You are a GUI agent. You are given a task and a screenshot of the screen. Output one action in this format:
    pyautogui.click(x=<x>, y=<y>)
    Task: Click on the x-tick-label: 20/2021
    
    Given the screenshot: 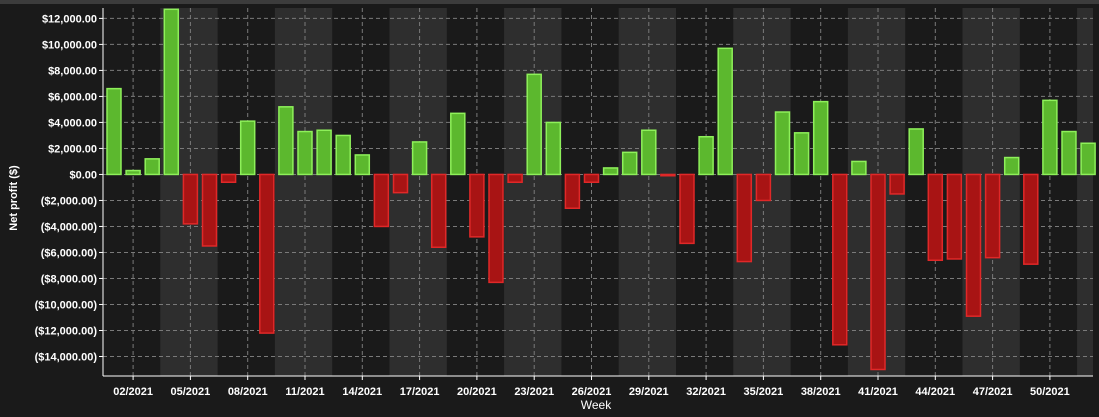 What is the action you would take?
    pyautogui.click(x=477, y=392)
    